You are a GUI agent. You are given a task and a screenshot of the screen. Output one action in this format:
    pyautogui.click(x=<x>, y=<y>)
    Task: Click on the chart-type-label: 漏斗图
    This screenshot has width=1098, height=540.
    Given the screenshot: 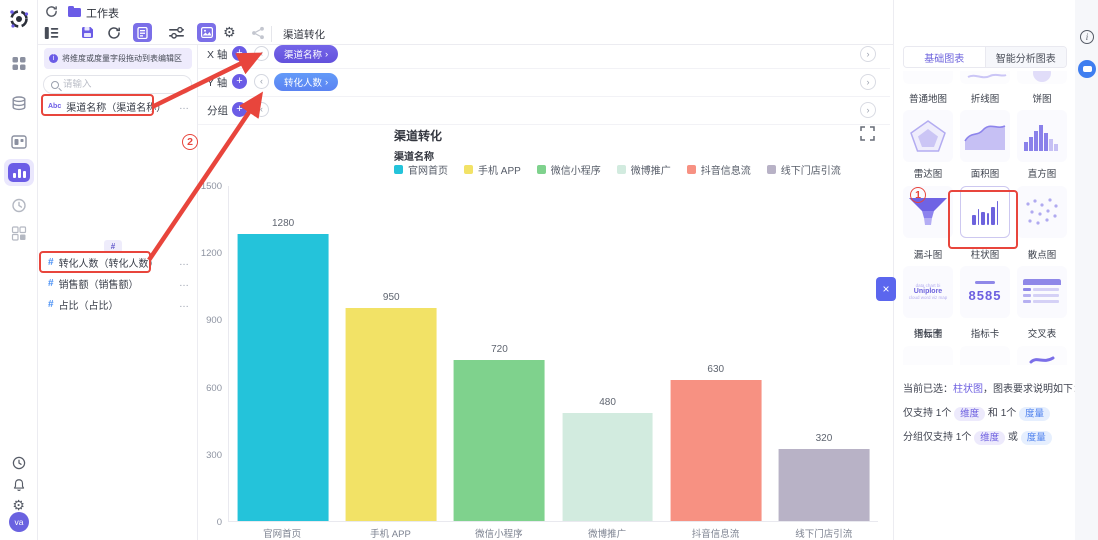 What is the action you would take?
    pyautogui.click(x=928, y=255)
    